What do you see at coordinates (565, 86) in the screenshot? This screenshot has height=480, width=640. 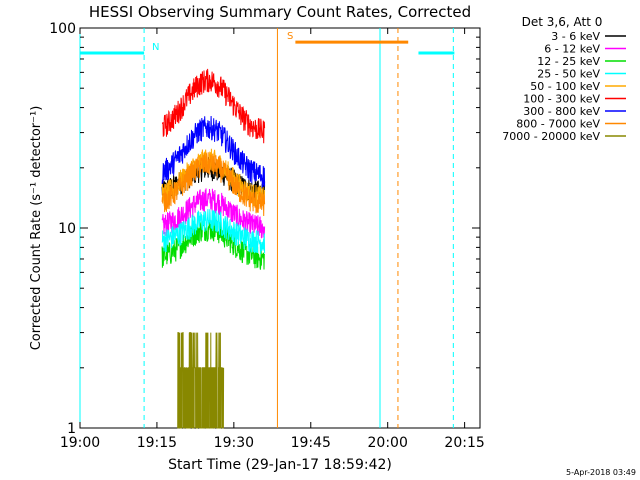 I see `legend-label-4: 50 - 100 keV` at bounding box center [565, 86].